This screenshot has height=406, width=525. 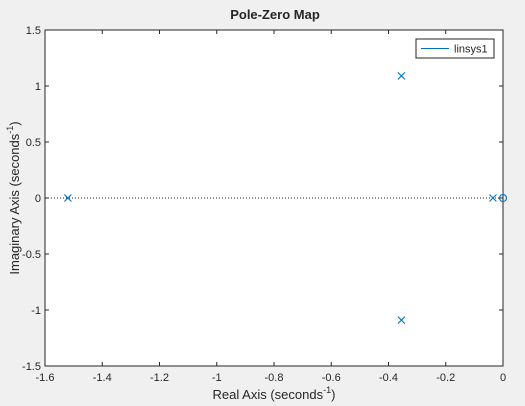 What do you see at coordinates (31, 255) in the screenshot?
I see `y-tick-label: -0.5` at bounding box center [31, 255].